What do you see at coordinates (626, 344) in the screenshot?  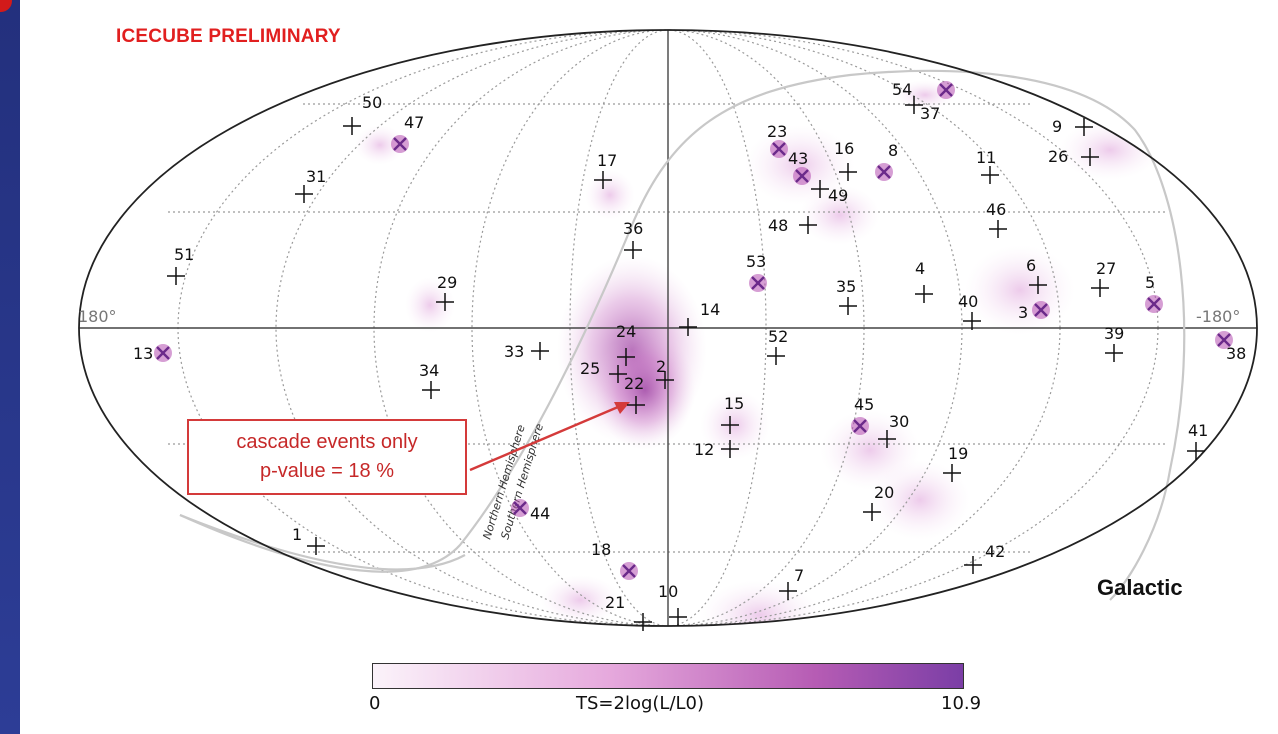 I see `event-24: 24` at bounding box center [626, 344].